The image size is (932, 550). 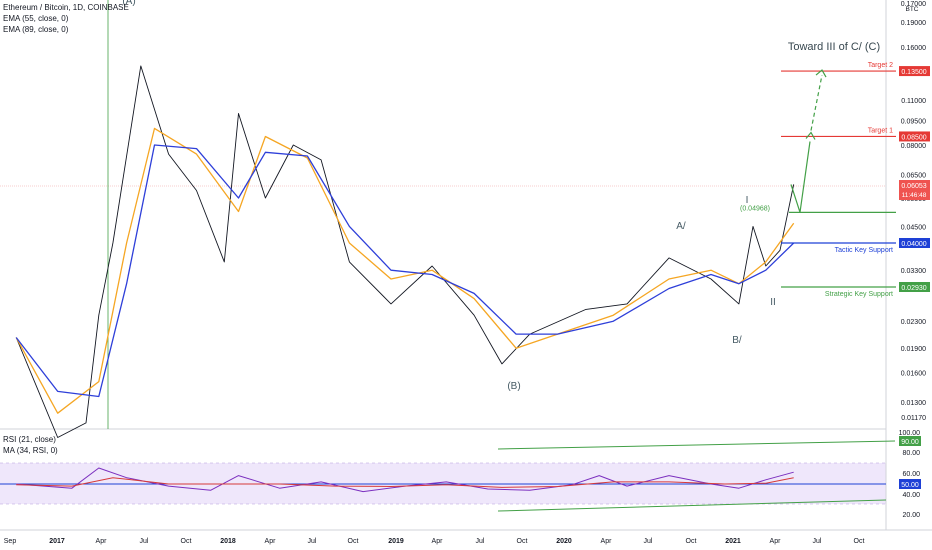 What do you see at coordinates (913, 48) in the screenshot?
I see `price-tick-label: 0.16000` at bounding box center [913, 48].